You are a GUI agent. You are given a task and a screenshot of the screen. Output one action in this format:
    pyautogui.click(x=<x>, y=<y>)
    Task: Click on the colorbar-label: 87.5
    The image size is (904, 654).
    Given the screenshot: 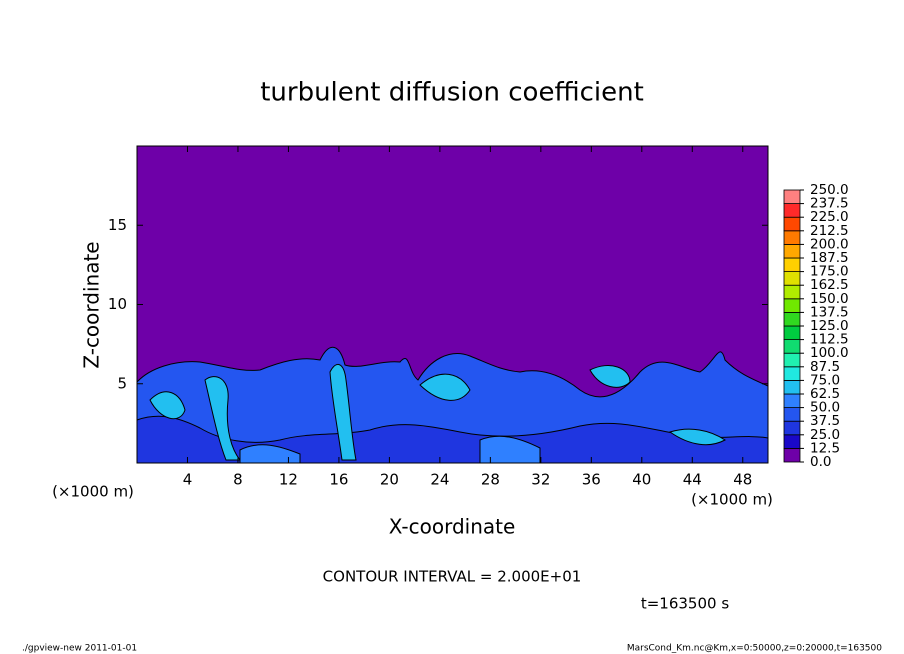 What is the action you would take?
    pyautogui.click(x=825, y=367)
    